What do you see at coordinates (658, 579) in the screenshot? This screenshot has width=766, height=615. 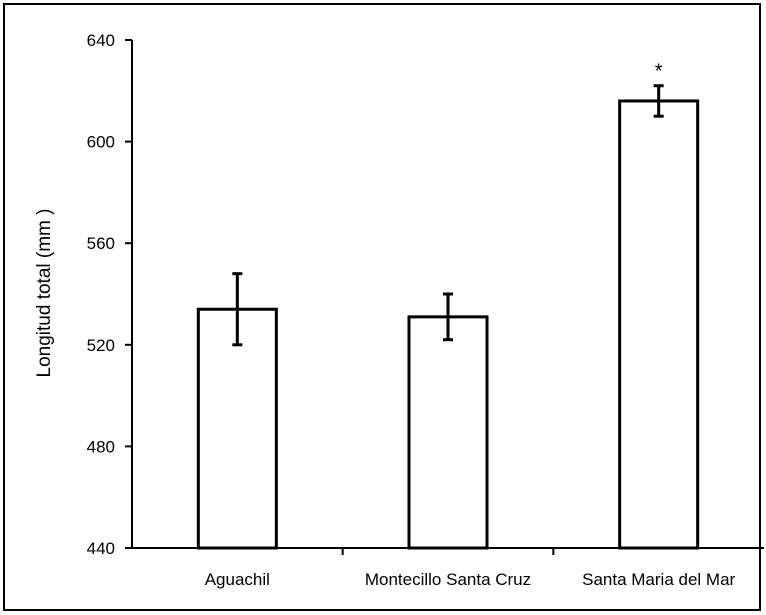 I see `x-category-label: Santa Maria del Mar` at bounding box center [658, 579].